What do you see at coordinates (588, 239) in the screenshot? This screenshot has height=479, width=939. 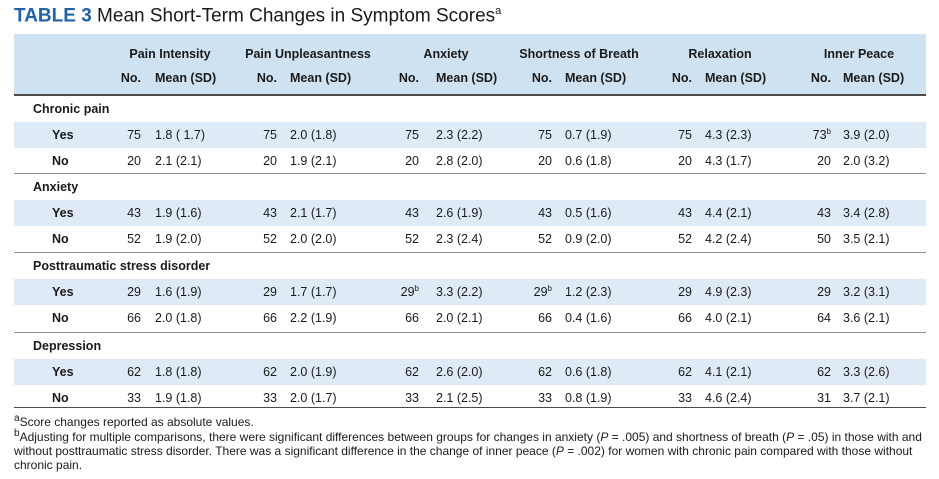 I see `cell-mean-sd: 0.9 (2.0)` at bounding box center [588, 239].